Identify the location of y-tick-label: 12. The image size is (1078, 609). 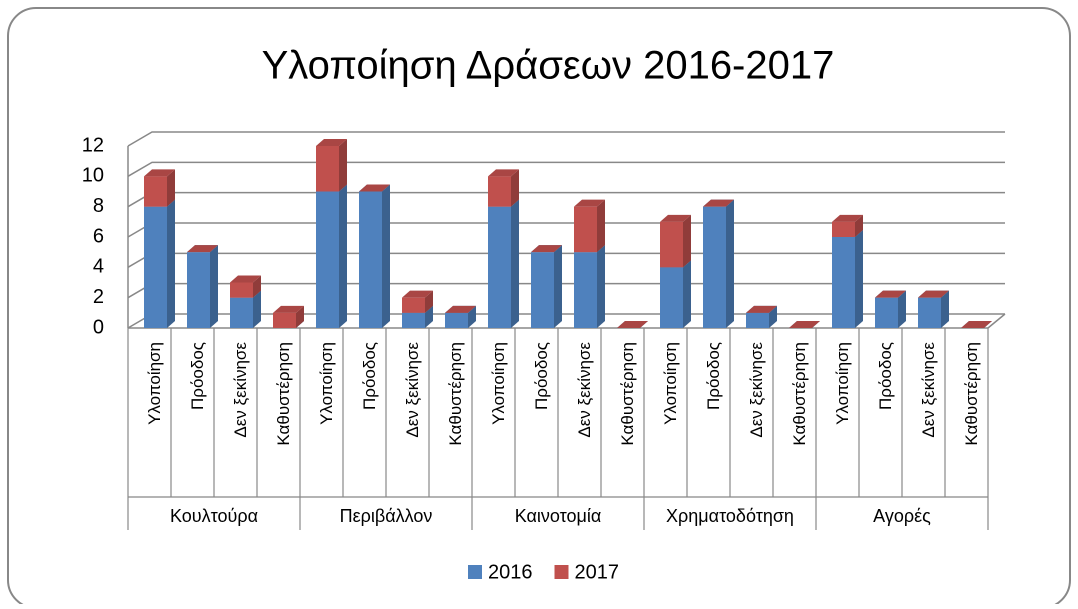
(93, 145).